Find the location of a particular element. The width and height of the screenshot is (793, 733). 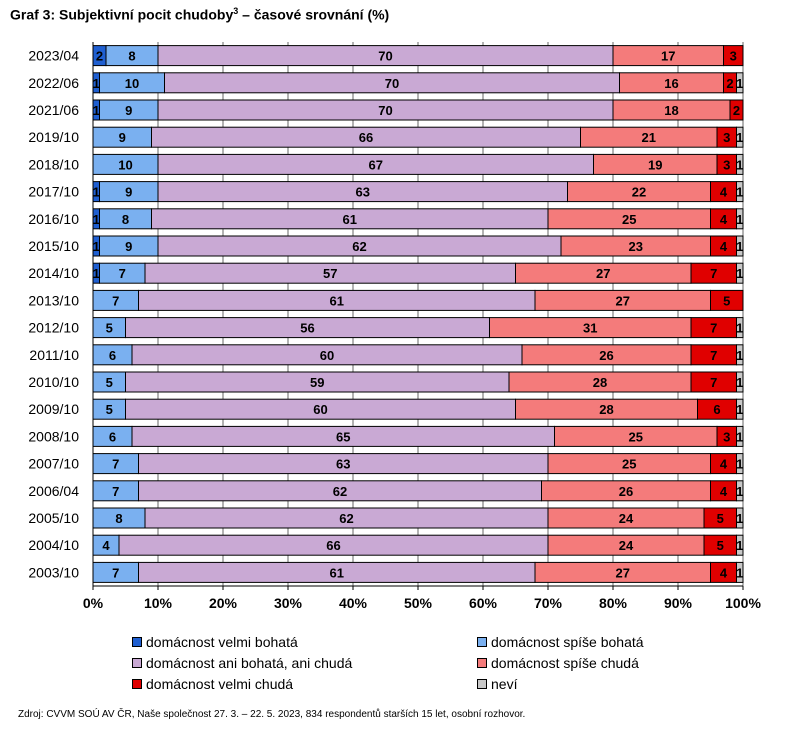

data-label: 65 is located at coordinates (343, 436).